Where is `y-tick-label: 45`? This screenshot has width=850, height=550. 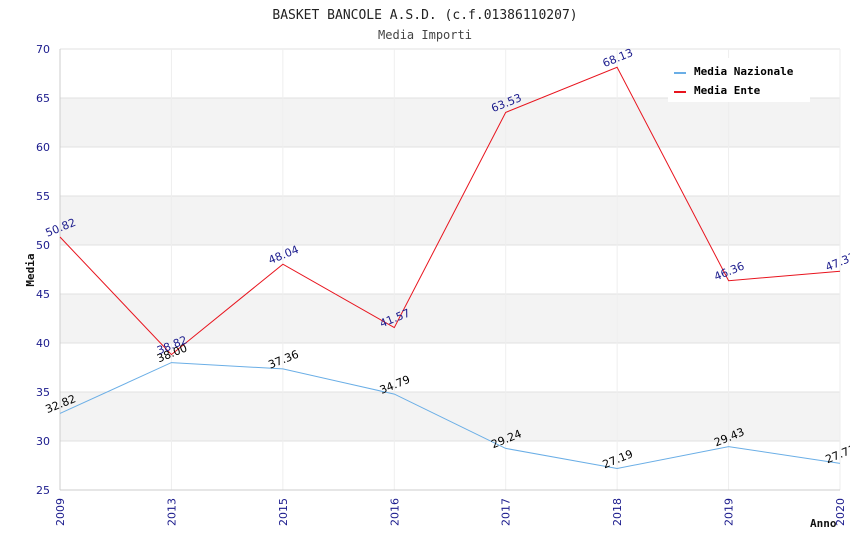 y-tick-label: 45 is located at coordinates (43, 294).